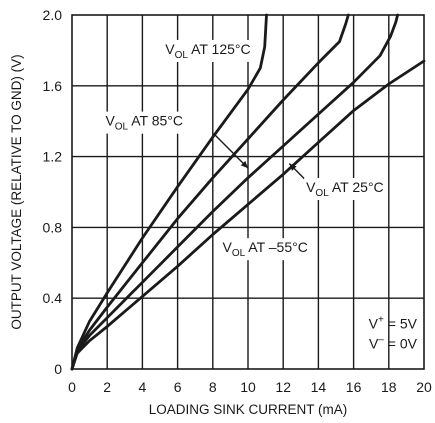 Image resolution: width=435 pixels, height=423 pixels. I want to click on x-tick-label-4: 4, so click(143, 387).